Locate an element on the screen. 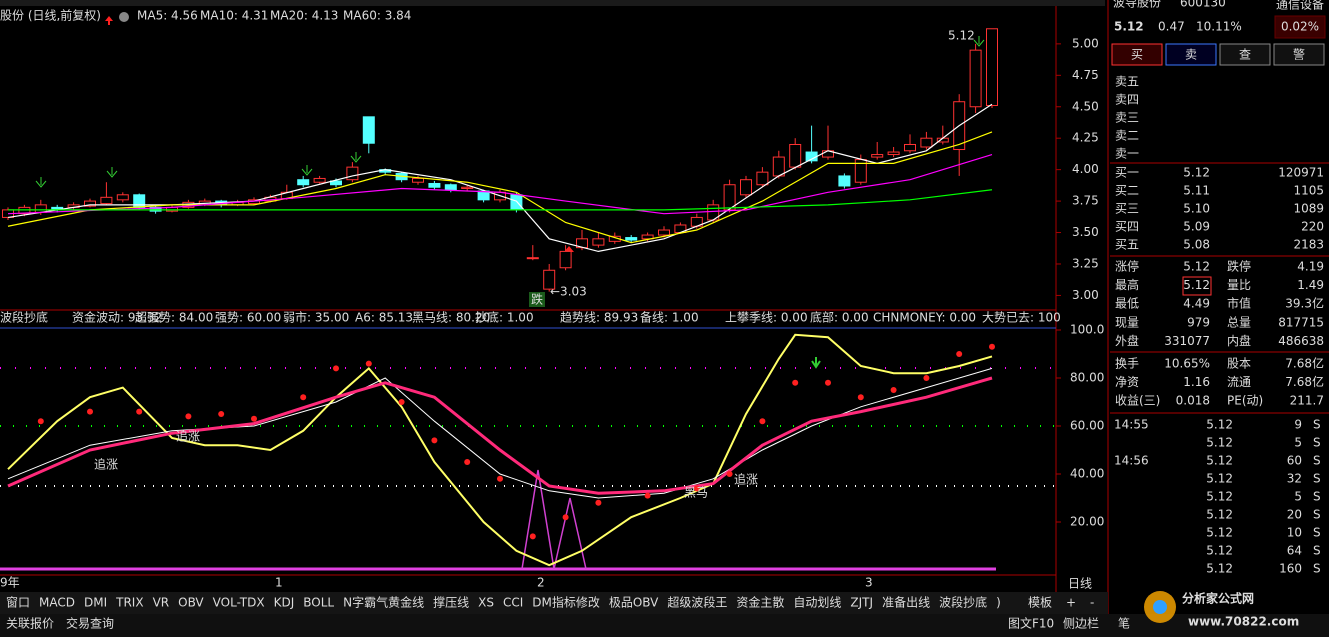  stock-name: 波导股份 is located at coordinates (1137, 5).